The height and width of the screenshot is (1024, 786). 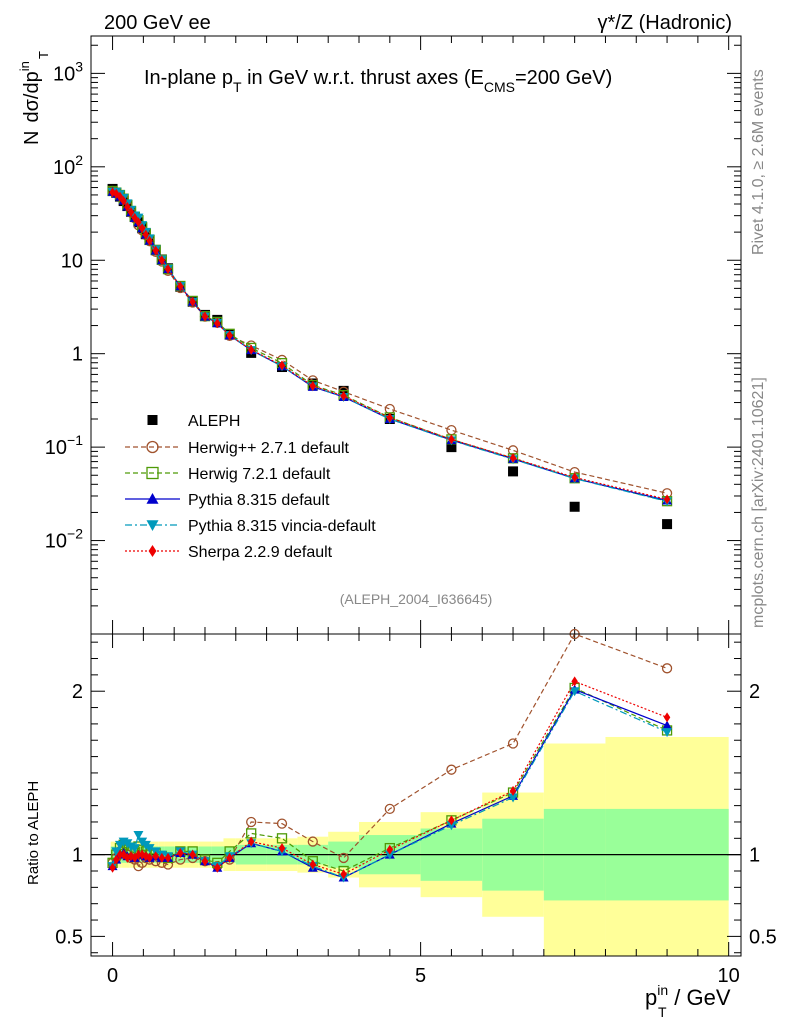 I want to click on ratio-tick-label-right: 0.5, so click(x=763, y=937).